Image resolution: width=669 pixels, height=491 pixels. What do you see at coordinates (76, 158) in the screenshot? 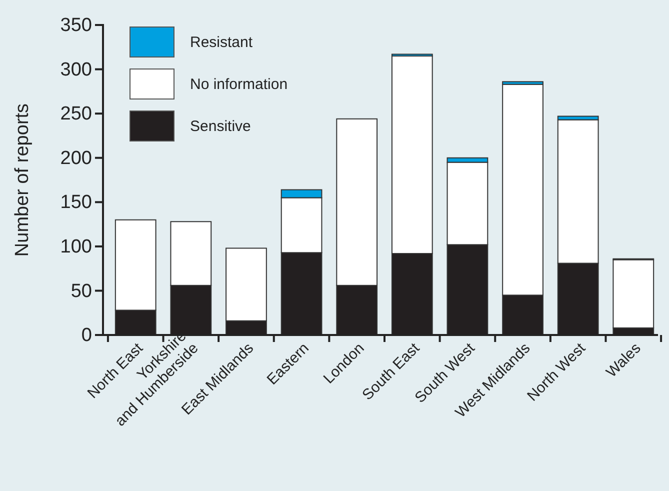
I see `y-tick-label: 200` at bounding box center [76, 158].